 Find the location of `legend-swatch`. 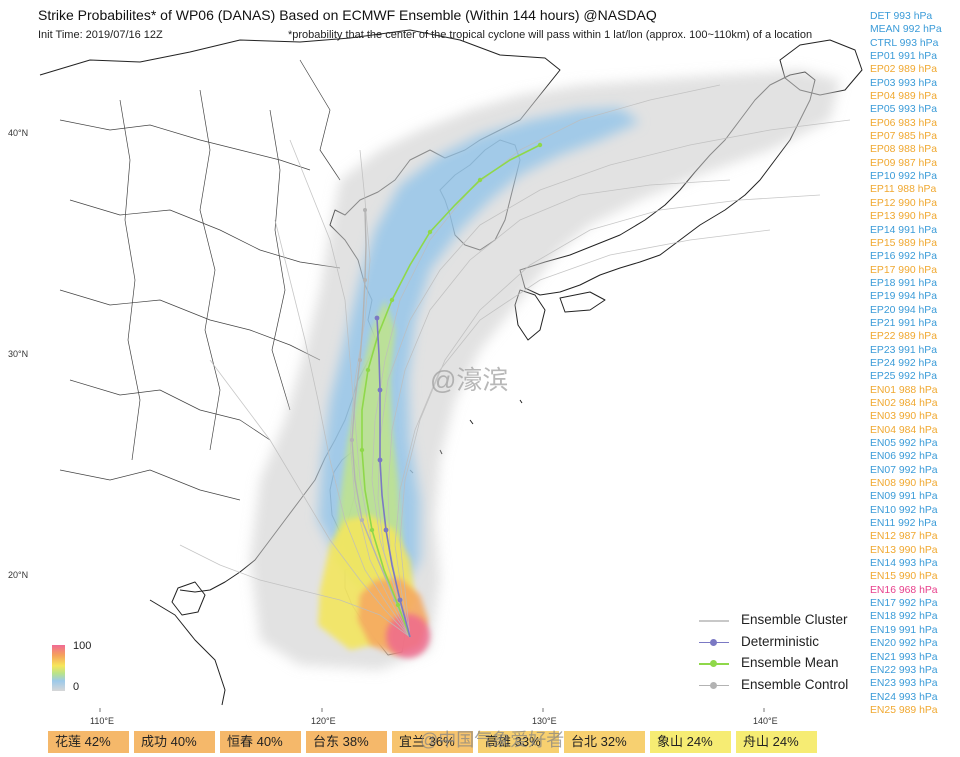

legend-swatch is located at coordinates (714, 621).